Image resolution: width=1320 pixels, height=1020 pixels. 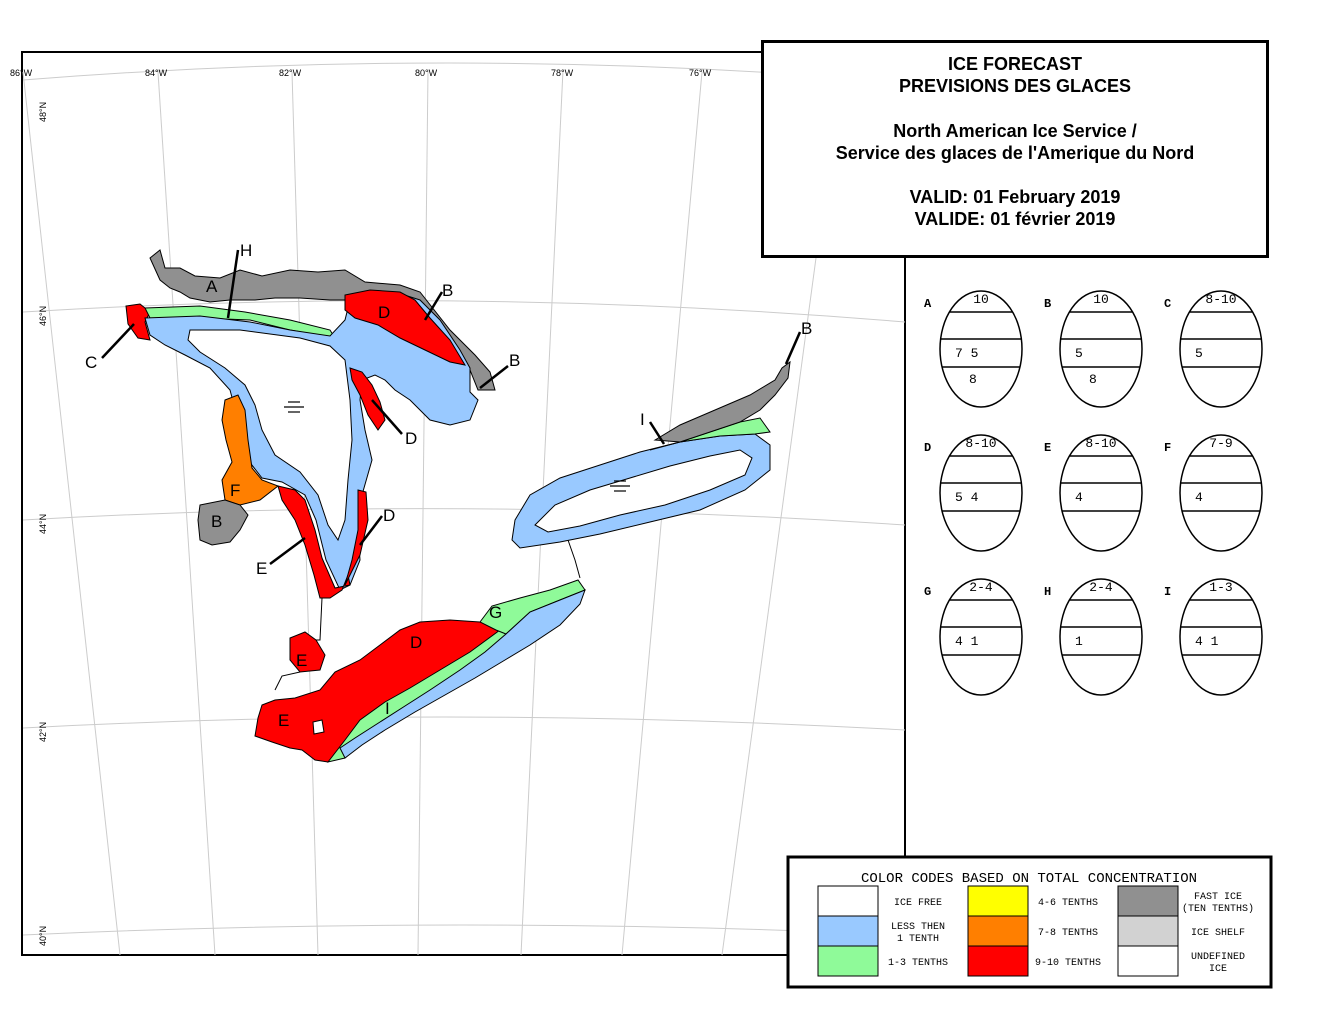 What do you see at coordinates (574, 559) in the screenshot?
I see `niagara-river` at bounding box center [574, 559].